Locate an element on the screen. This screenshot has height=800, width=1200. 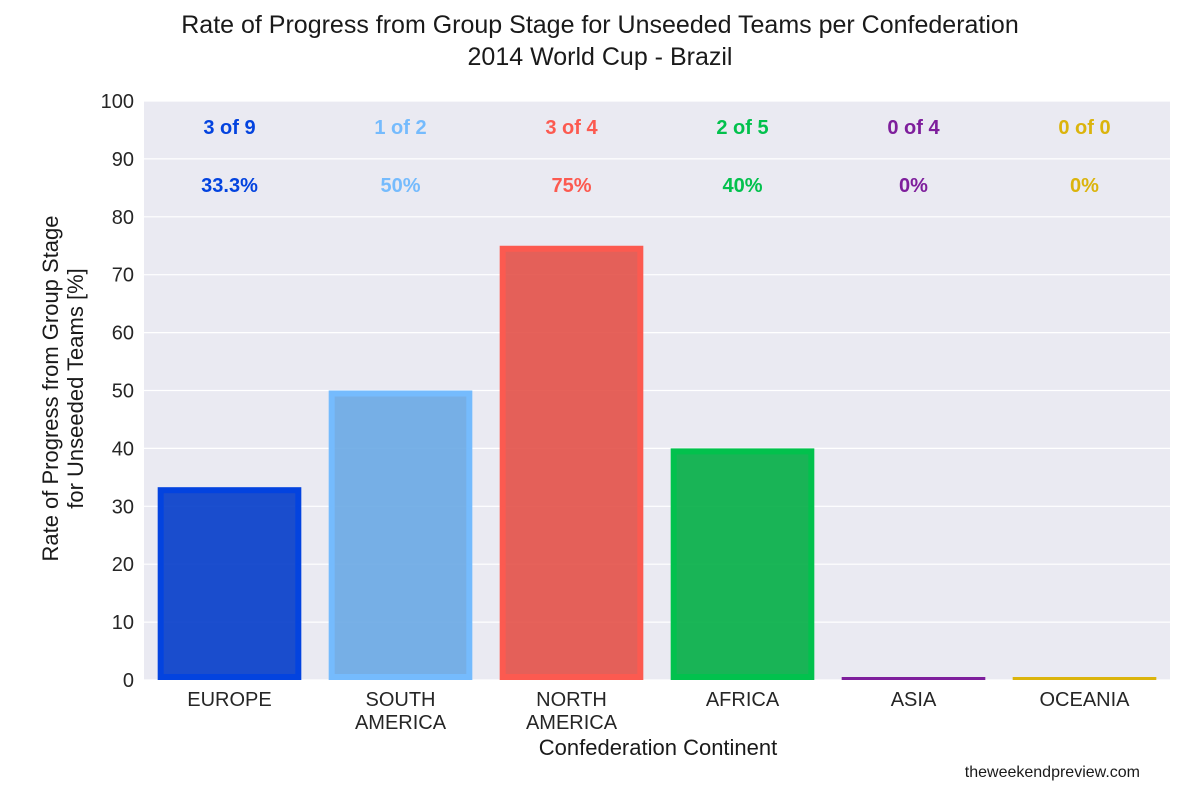
percent-label: 50% is located at coordinates (400, 186).